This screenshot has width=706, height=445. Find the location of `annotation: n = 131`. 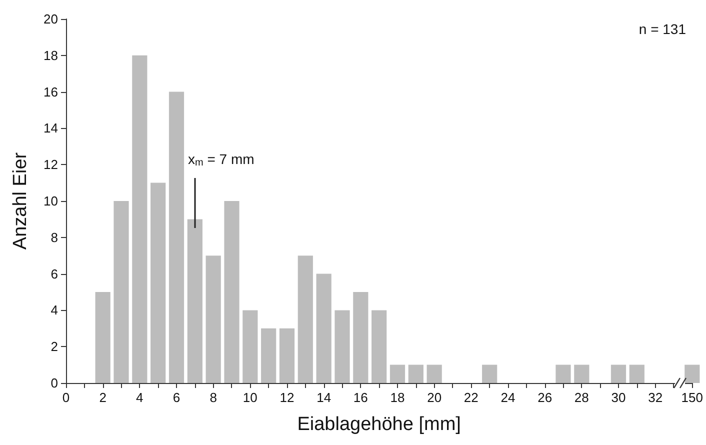

annotation: n = 131 is located at coordinates (662, 29).